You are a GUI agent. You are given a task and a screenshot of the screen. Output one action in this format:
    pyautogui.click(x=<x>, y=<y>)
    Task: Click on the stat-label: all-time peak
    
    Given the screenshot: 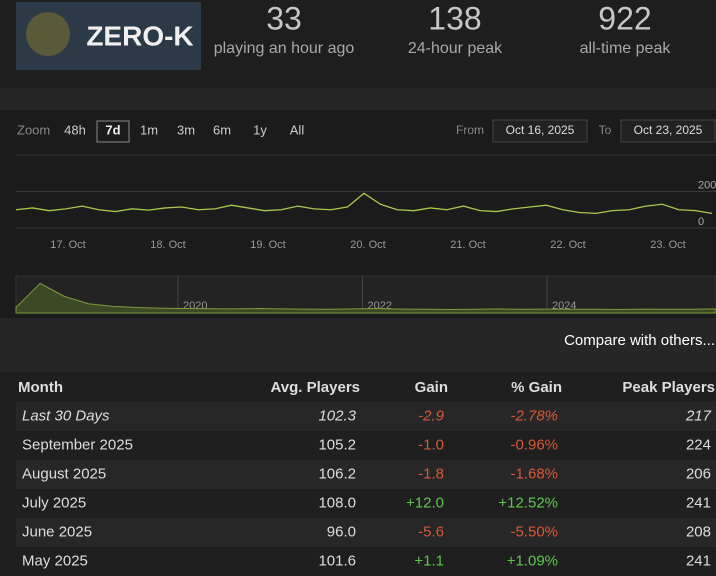 What is the action you would take?
    pyautogui.click(x=626, y=48)
    